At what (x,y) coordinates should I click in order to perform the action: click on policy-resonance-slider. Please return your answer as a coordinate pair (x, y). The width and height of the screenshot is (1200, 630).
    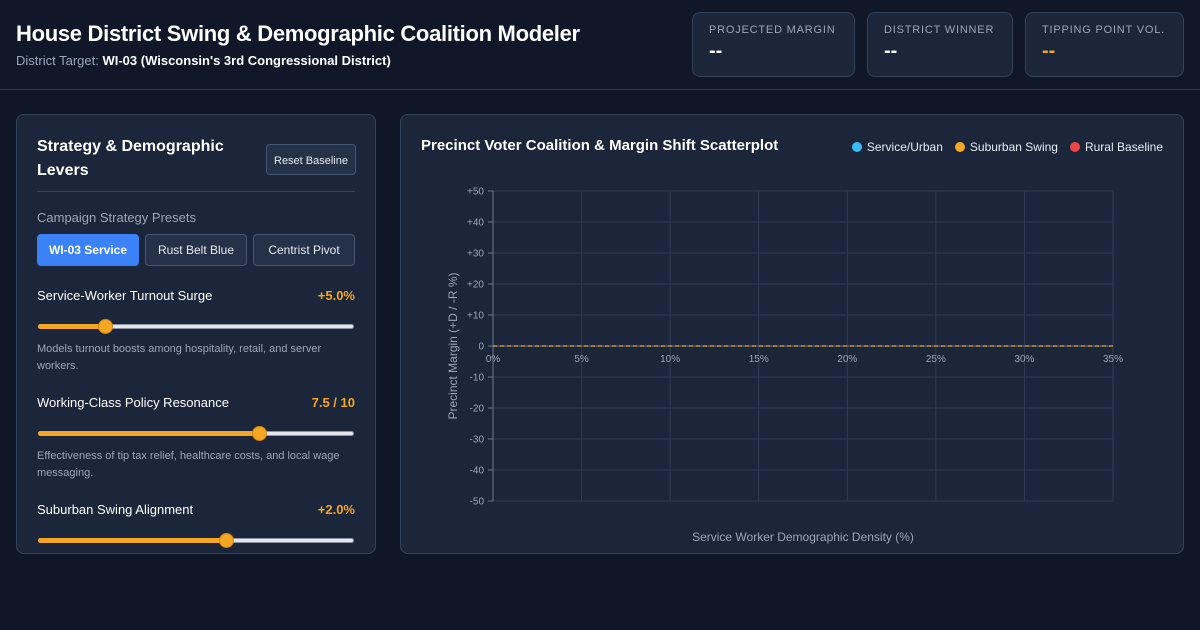
    Looking at the image, I should click on (196, 433).